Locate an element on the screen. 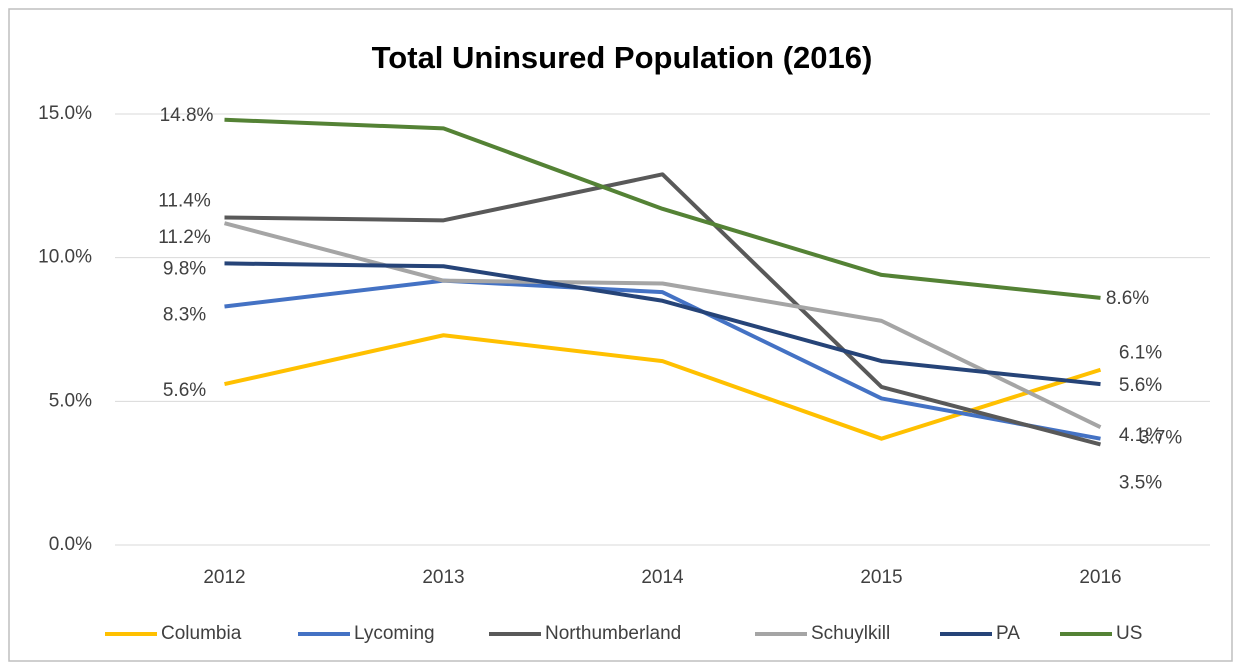 Image resolution: width=1241 pixels, height=669 pixels. data-label: 3.5% is located at coordinates (1140, 482).